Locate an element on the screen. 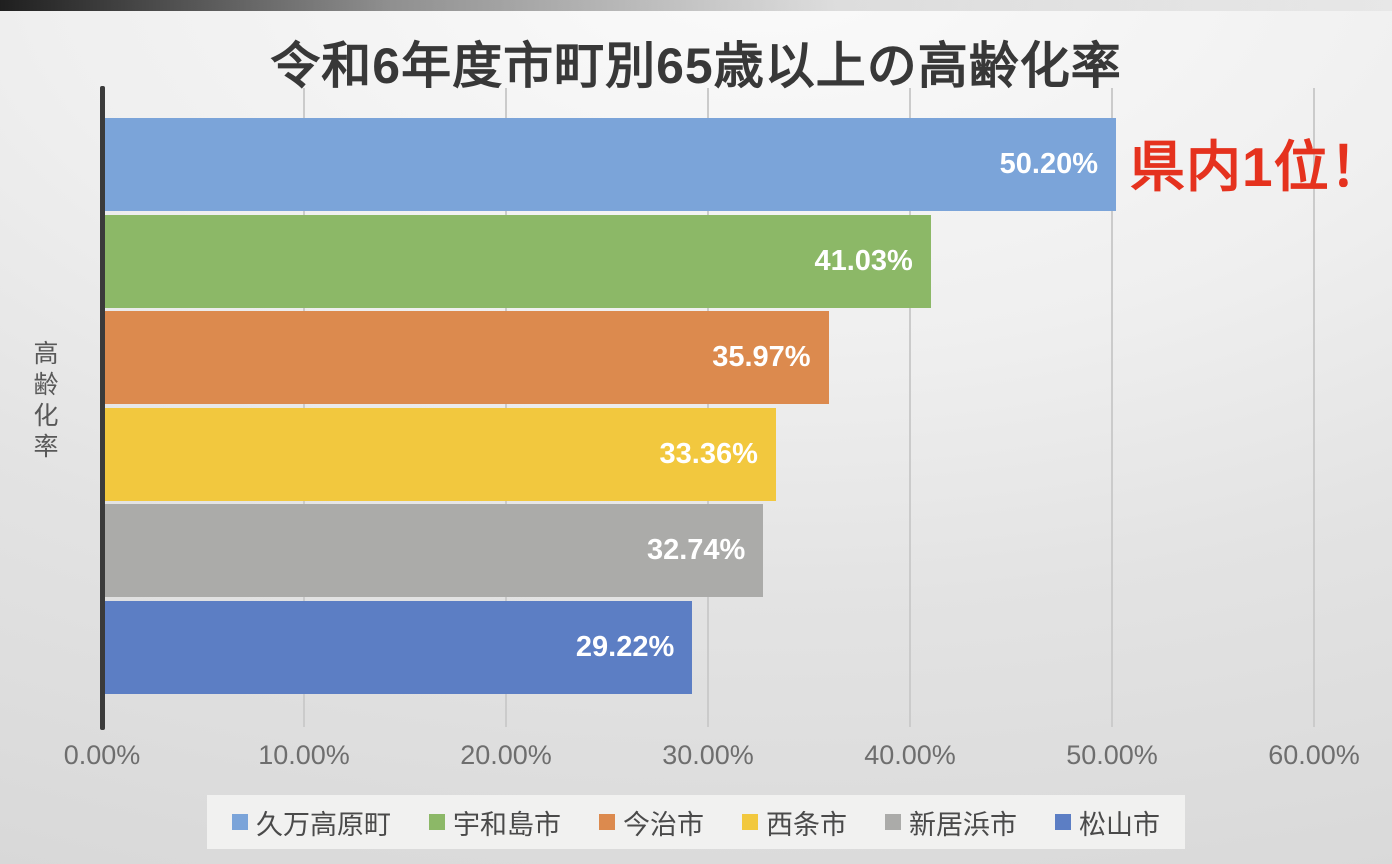 The width and height of the screenshot is (1392, 864). bar-新居浜市: 32.74% is located at coordinates (434, 550).